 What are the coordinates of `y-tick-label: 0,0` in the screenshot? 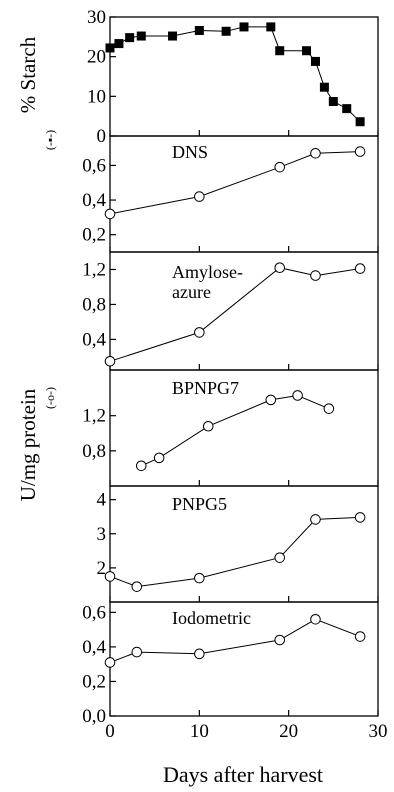 It's located at (94, 716).